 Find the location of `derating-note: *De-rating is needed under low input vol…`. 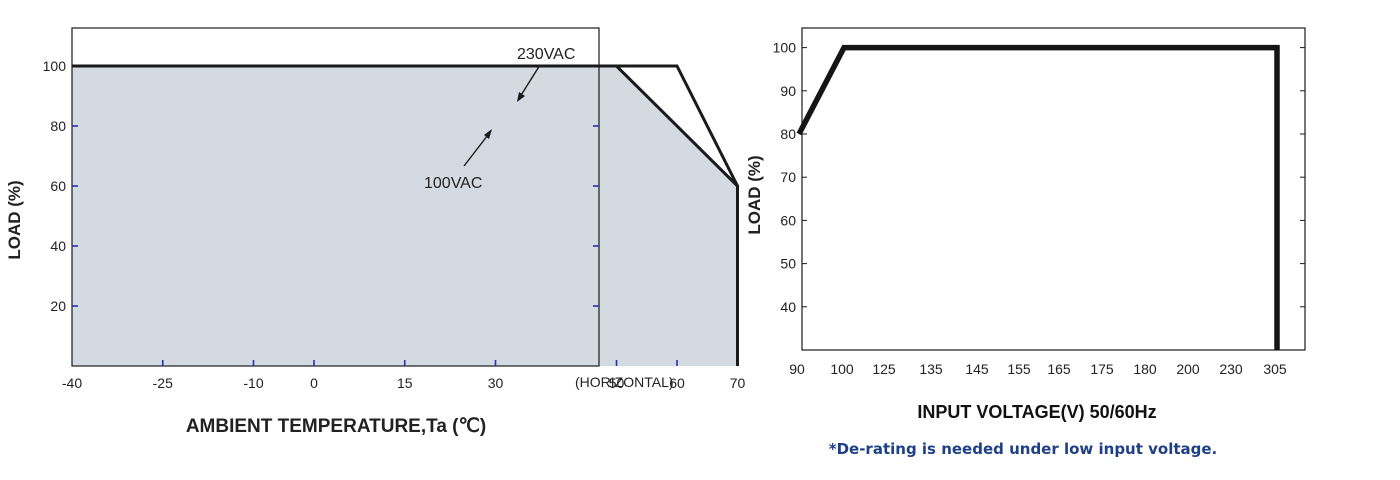

derating-note: *De-rating is needed under low input vol… is located at coordinates (1023, 449).